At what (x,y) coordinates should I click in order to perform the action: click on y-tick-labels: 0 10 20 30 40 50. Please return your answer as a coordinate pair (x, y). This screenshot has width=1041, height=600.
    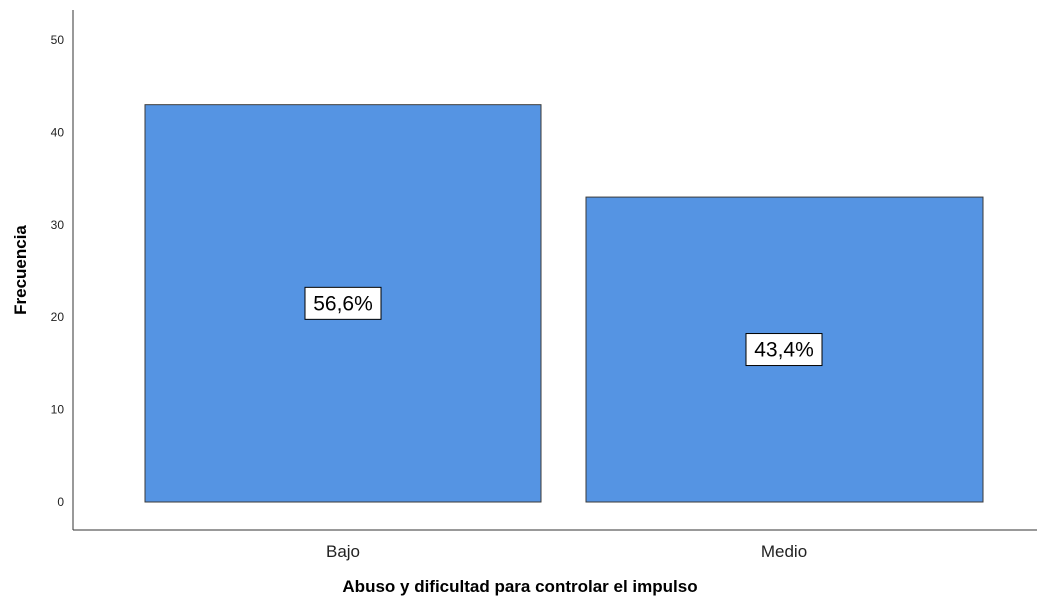
    Looking at the image, I should click on (58, 271).